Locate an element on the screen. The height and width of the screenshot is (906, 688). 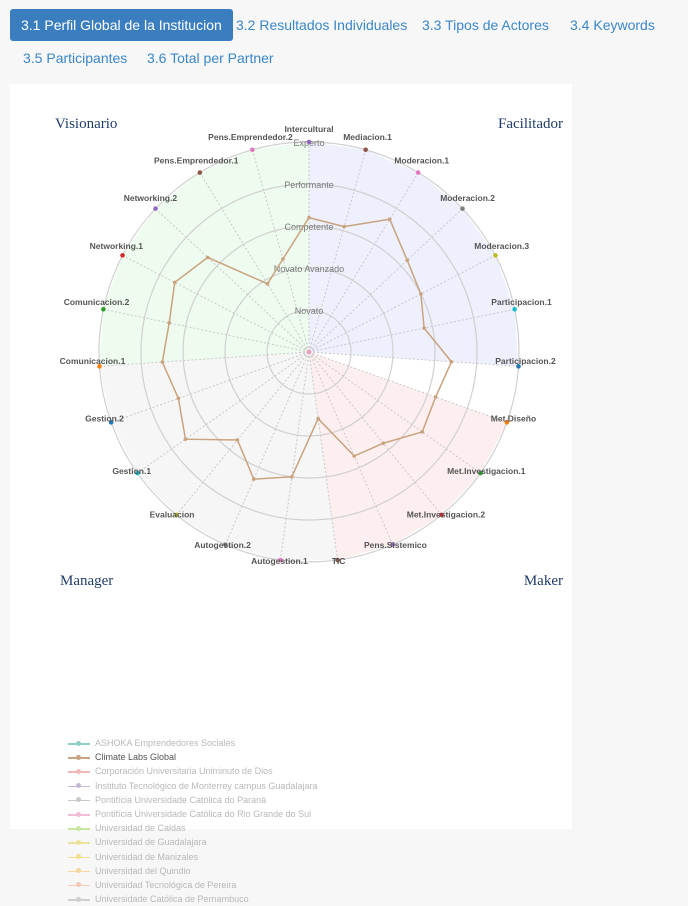
legend-label: Universidad del Quindio is located at coordinates (143, 870).